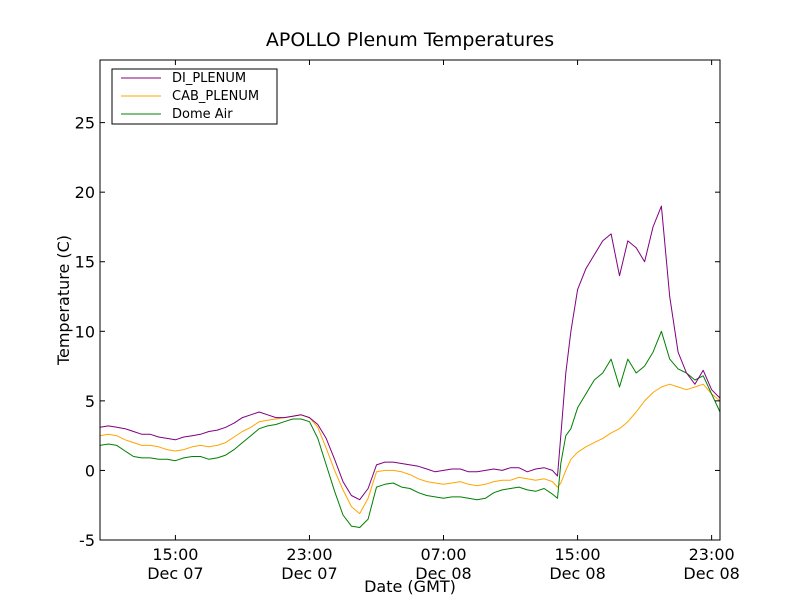 The height and width of the screenshot is (600, 800). Describe the element at coordinates (202, 114) in the screenshot. I see `legend-label-dome-air: Dome Air` at that location.